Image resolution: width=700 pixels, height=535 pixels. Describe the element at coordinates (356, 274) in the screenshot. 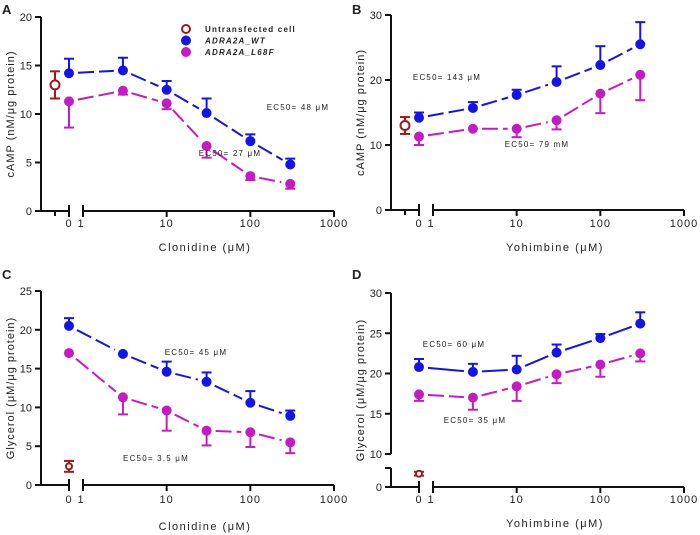

I see `panel-label: D` at that location.